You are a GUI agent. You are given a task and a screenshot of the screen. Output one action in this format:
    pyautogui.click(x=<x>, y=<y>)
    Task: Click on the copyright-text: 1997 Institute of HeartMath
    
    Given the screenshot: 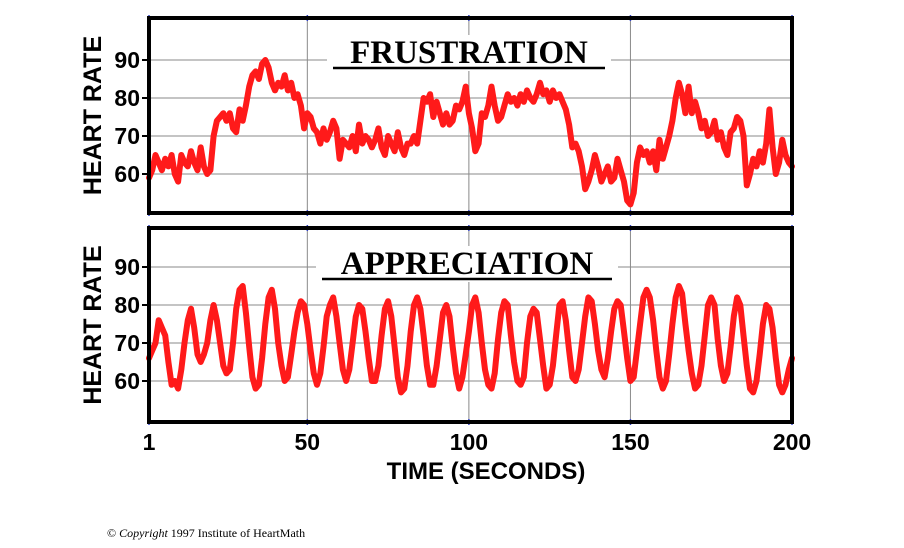 What is the action you would take?
    pyautogui.click(x=238, y=533)
    